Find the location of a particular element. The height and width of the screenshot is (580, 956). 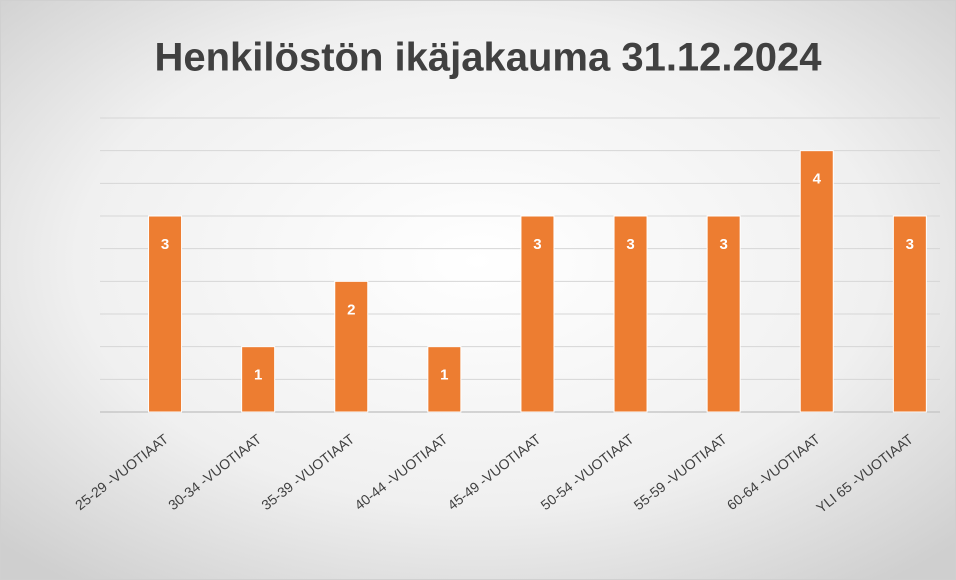

chart-title: Henkilöstön ikäjakauma 31.12.2024 is located at coordinates (488, 58).